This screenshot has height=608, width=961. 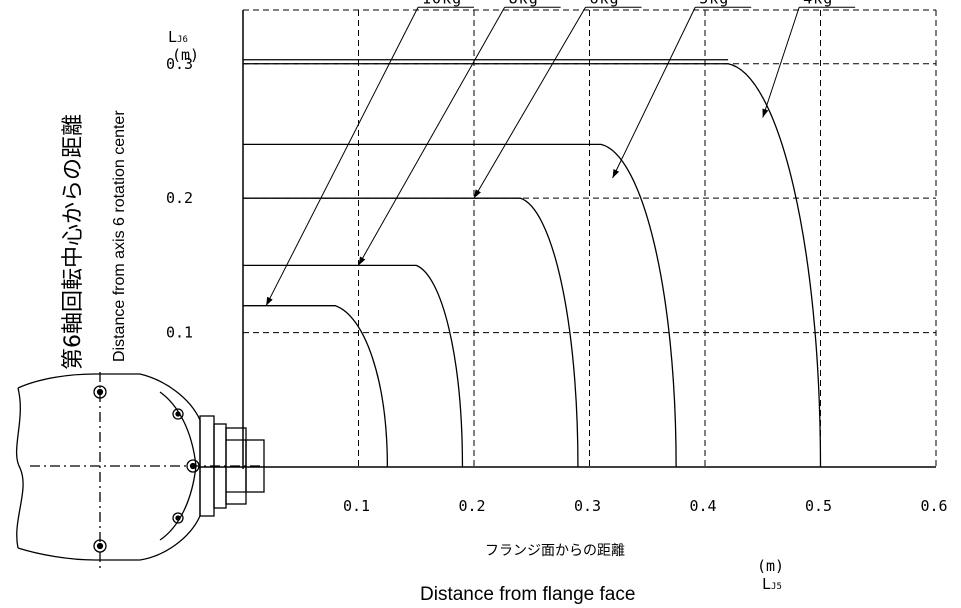 What do you see at coordinates (616, 174) in the screenshot?
I see `leader-arrow-5kg` at bounding box center [616, 174].